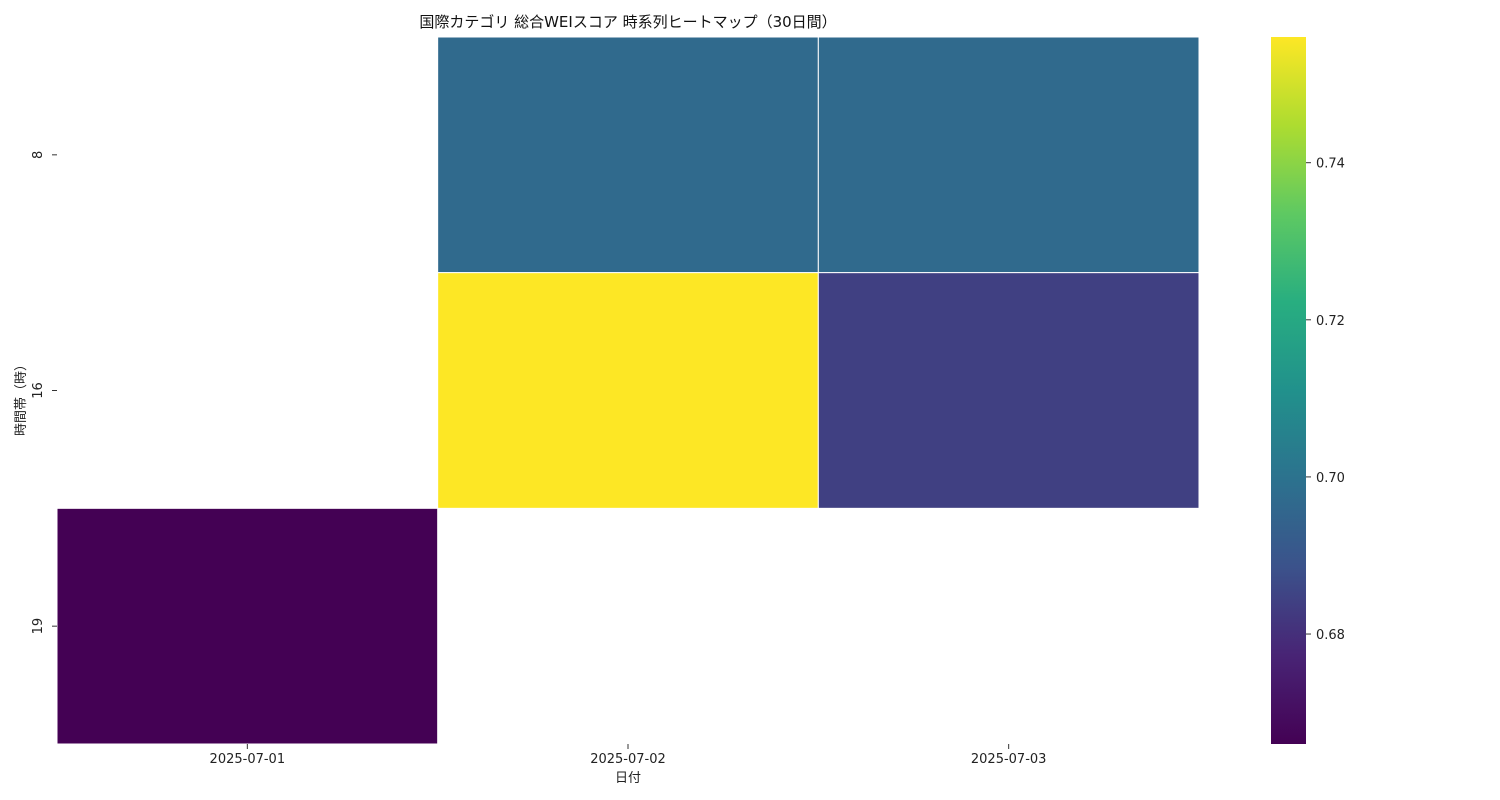 The height and width of the screenshot is (800, 1500). Describe the element at coordinates (1330, 635) in the screenshot. I see `colorbar-tick-label: 0.68` at that location.